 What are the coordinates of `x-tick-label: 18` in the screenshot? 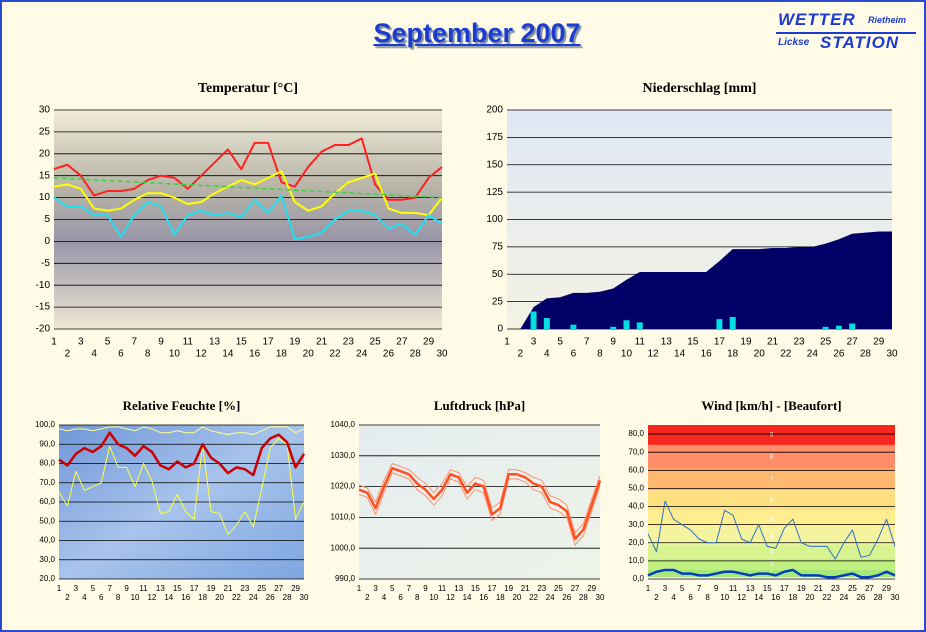 It's located at (733, 354).